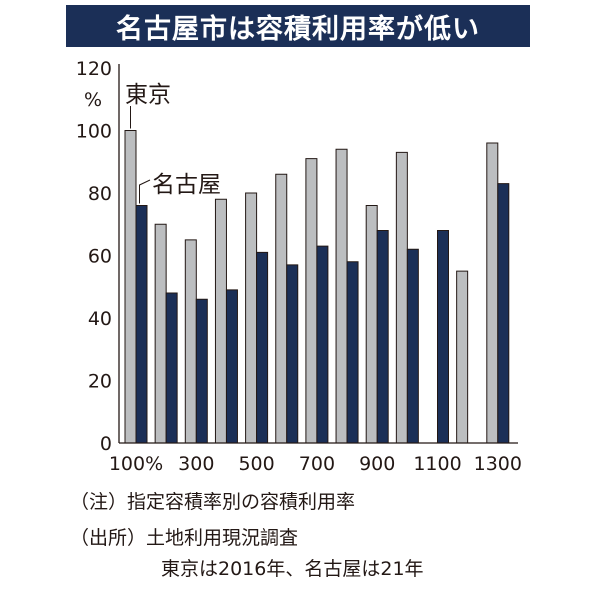 This screenshot has height=596, width=596. What do you see at coordinates (298, 26) in the screenshot?
I see `chart-title: 名古屋市は容積利用率が低い` at bounding box center [298, 26].